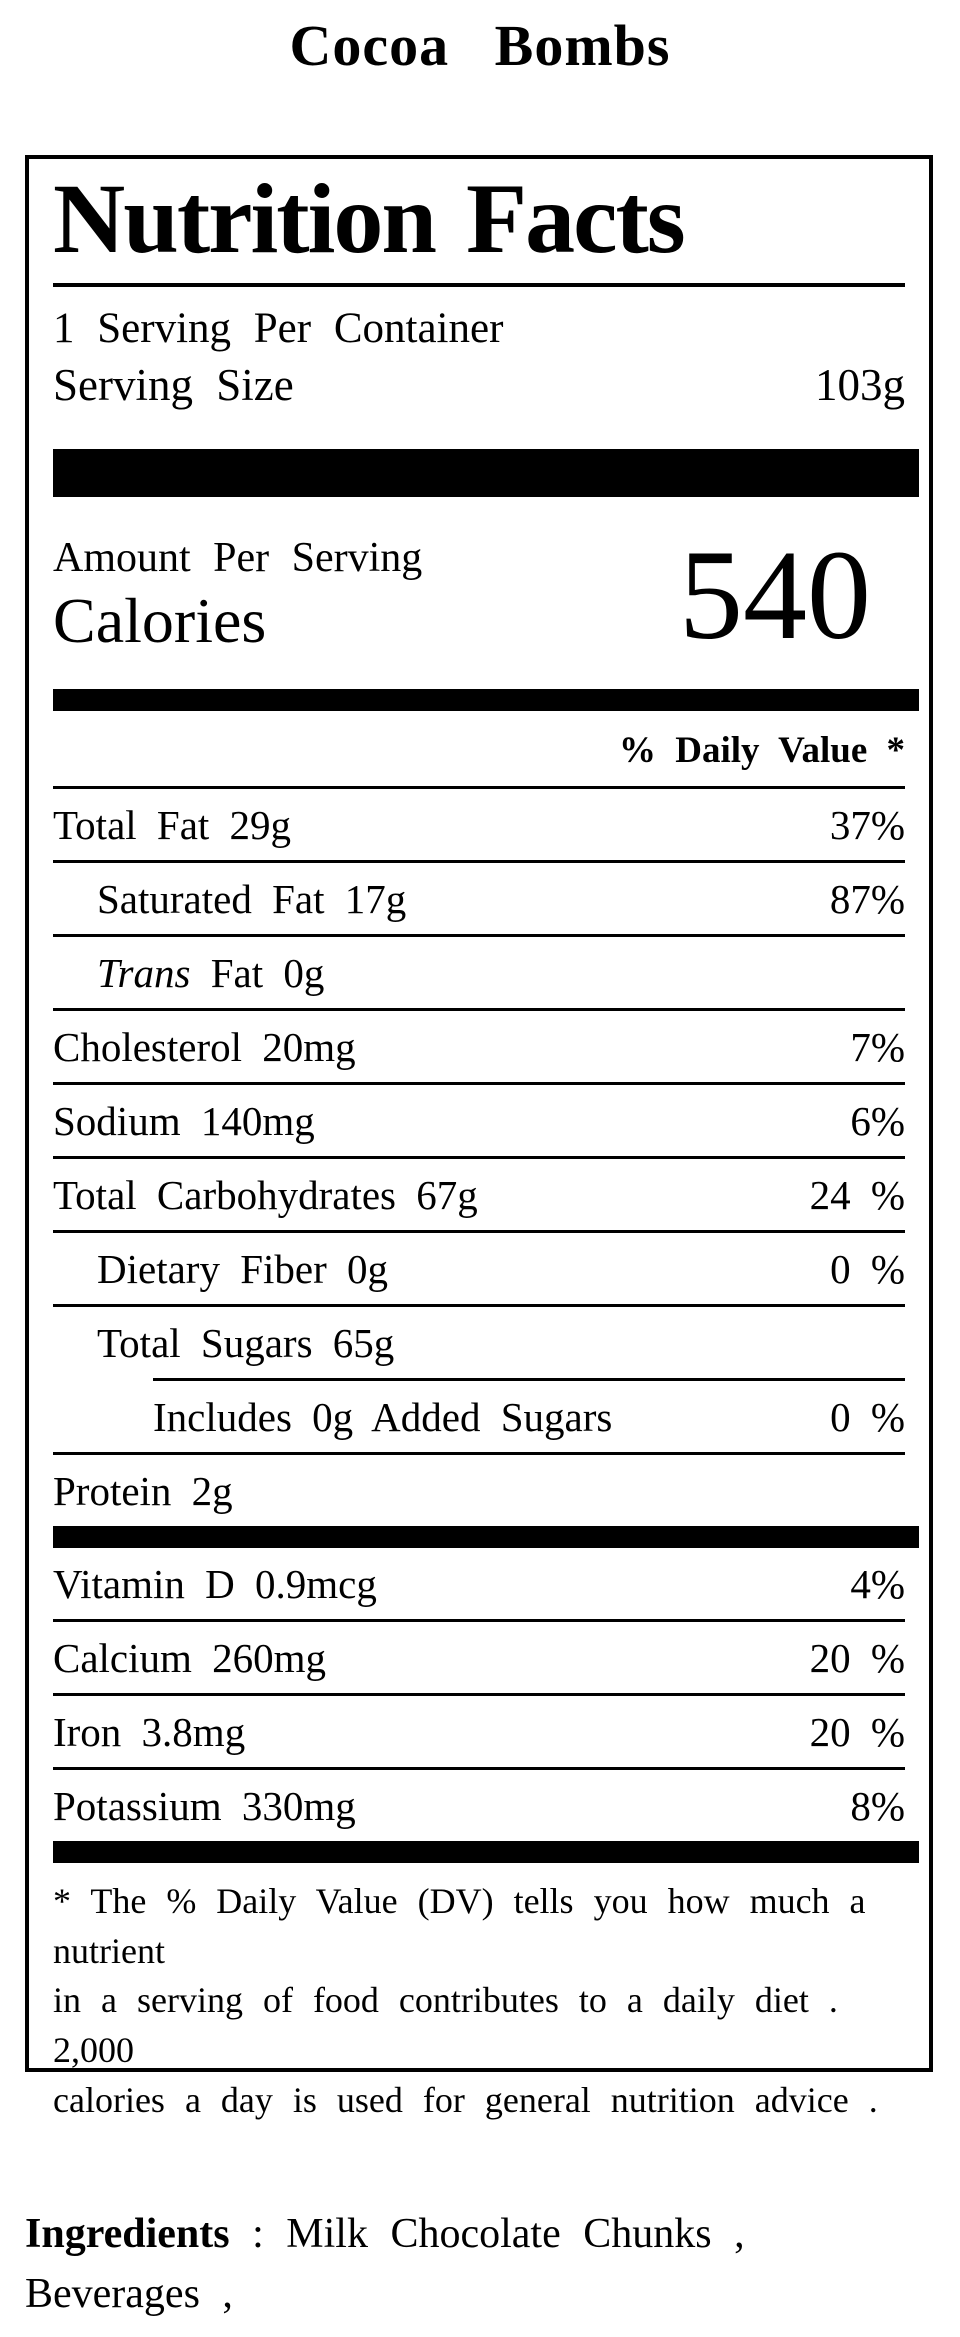 Image resolution: width=960 pixels, height=2337 pixels. What do you see at coordinates (479, 1585) in the screenshot?
I see `vitamin-row-vitamin-d: Vitamin D 0.9mcg 4%` at bounding box center [479, 1585].